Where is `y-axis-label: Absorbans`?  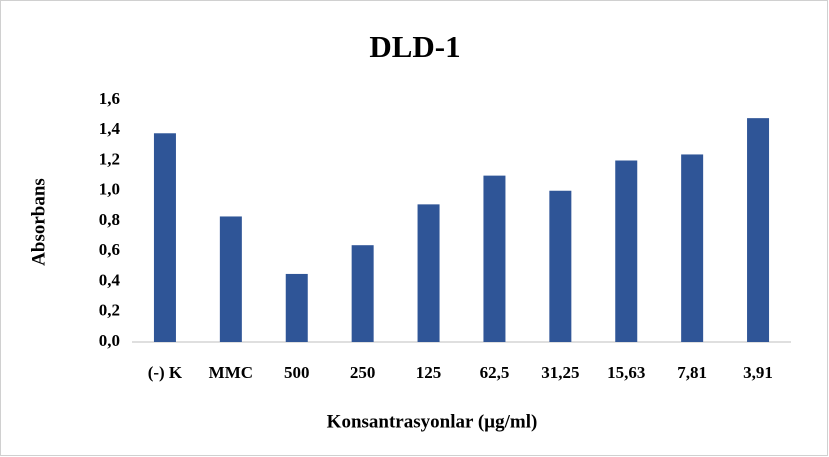
y-axis-label: Absorbans is located at coordinates (38, 222).